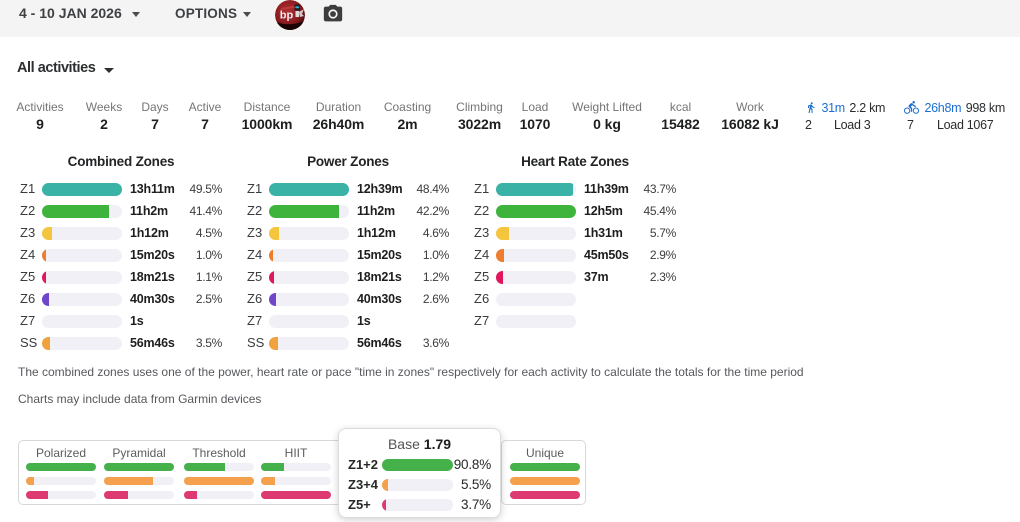 This screenshot has height=522, width=1020. What do you see at coordinates (417, 505) in the screenshot?
I see `tooltip-bar` at bounding box center [417, 505].